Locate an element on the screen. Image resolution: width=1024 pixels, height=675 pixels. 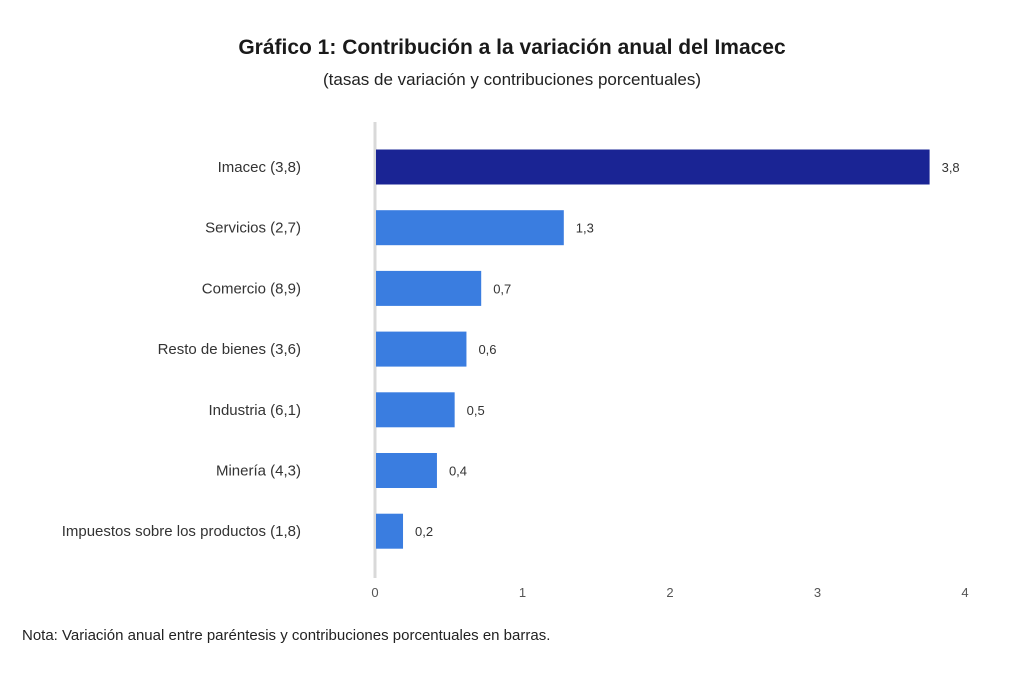
category-label: Impuestos sobre los productos (1,8) is located at coordinates (181, 531).